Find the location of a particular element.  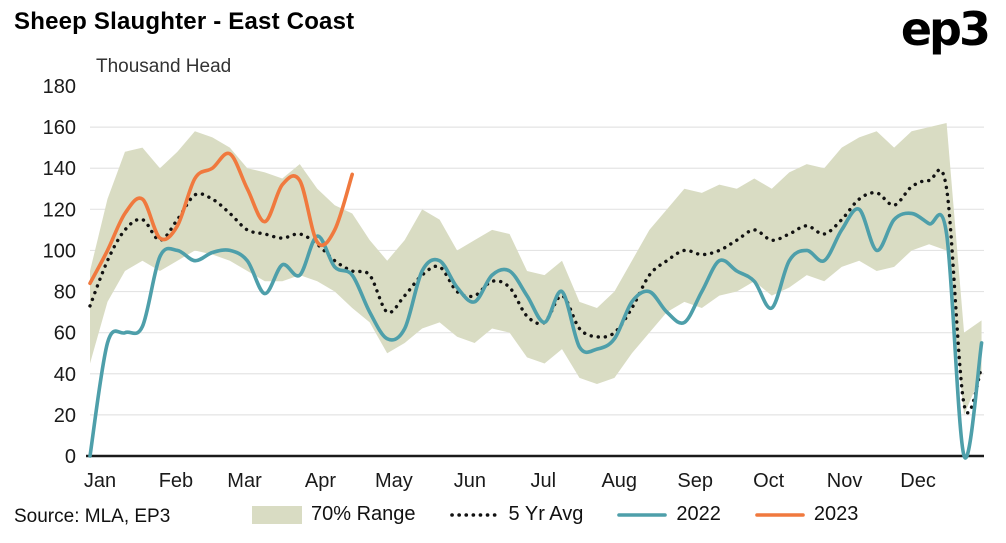

x-tick-label: Nov is located at coordinates (845, 481).